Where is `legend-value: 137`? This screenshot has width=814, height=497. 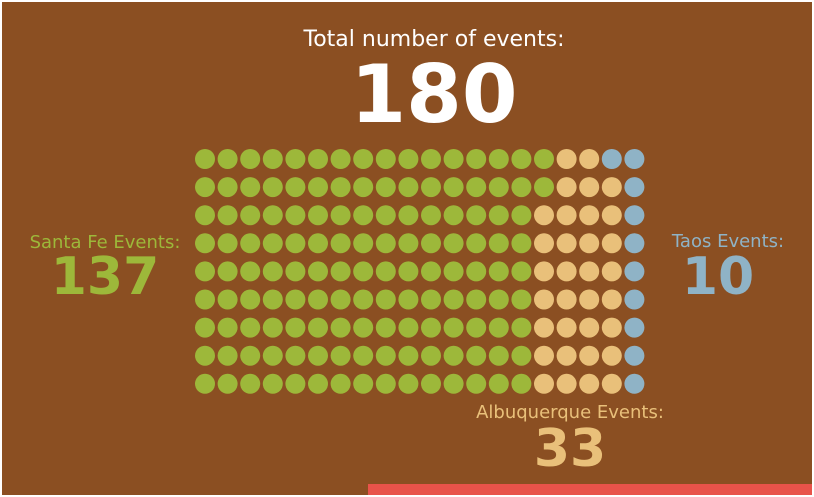
legend-value: 137 is located at coordinates (105, 277).